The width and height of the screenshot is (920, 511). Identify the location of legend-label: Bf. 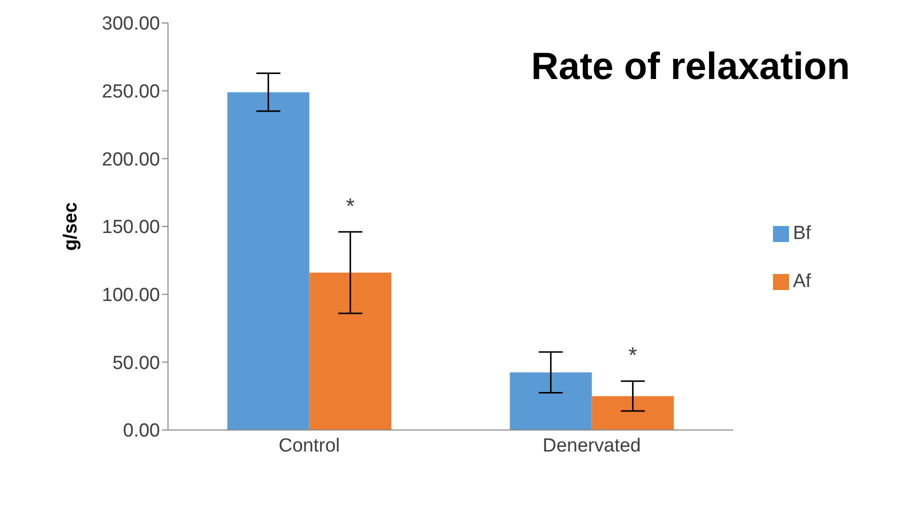
(802, 233).